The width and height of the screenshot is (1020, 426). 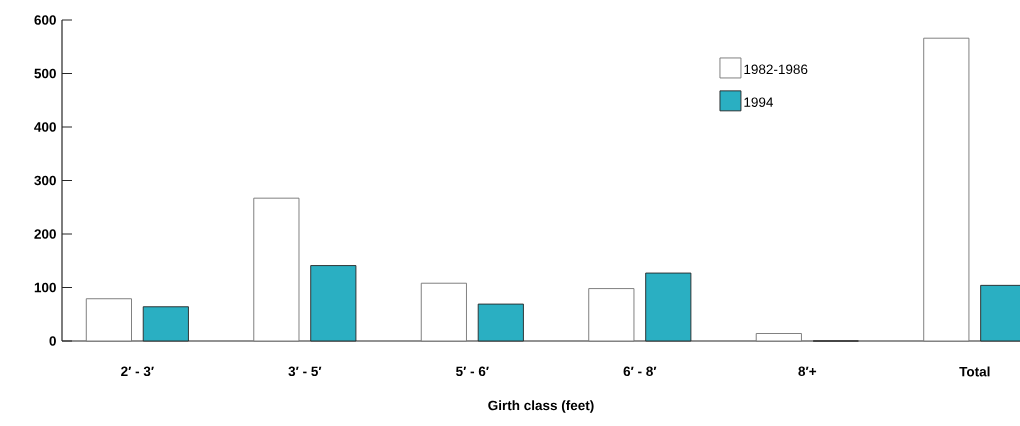 What do you see at coordinates (45, 73) in the screenshot?
I see `y-tick-label: 500` at bounding box center [45, 73].